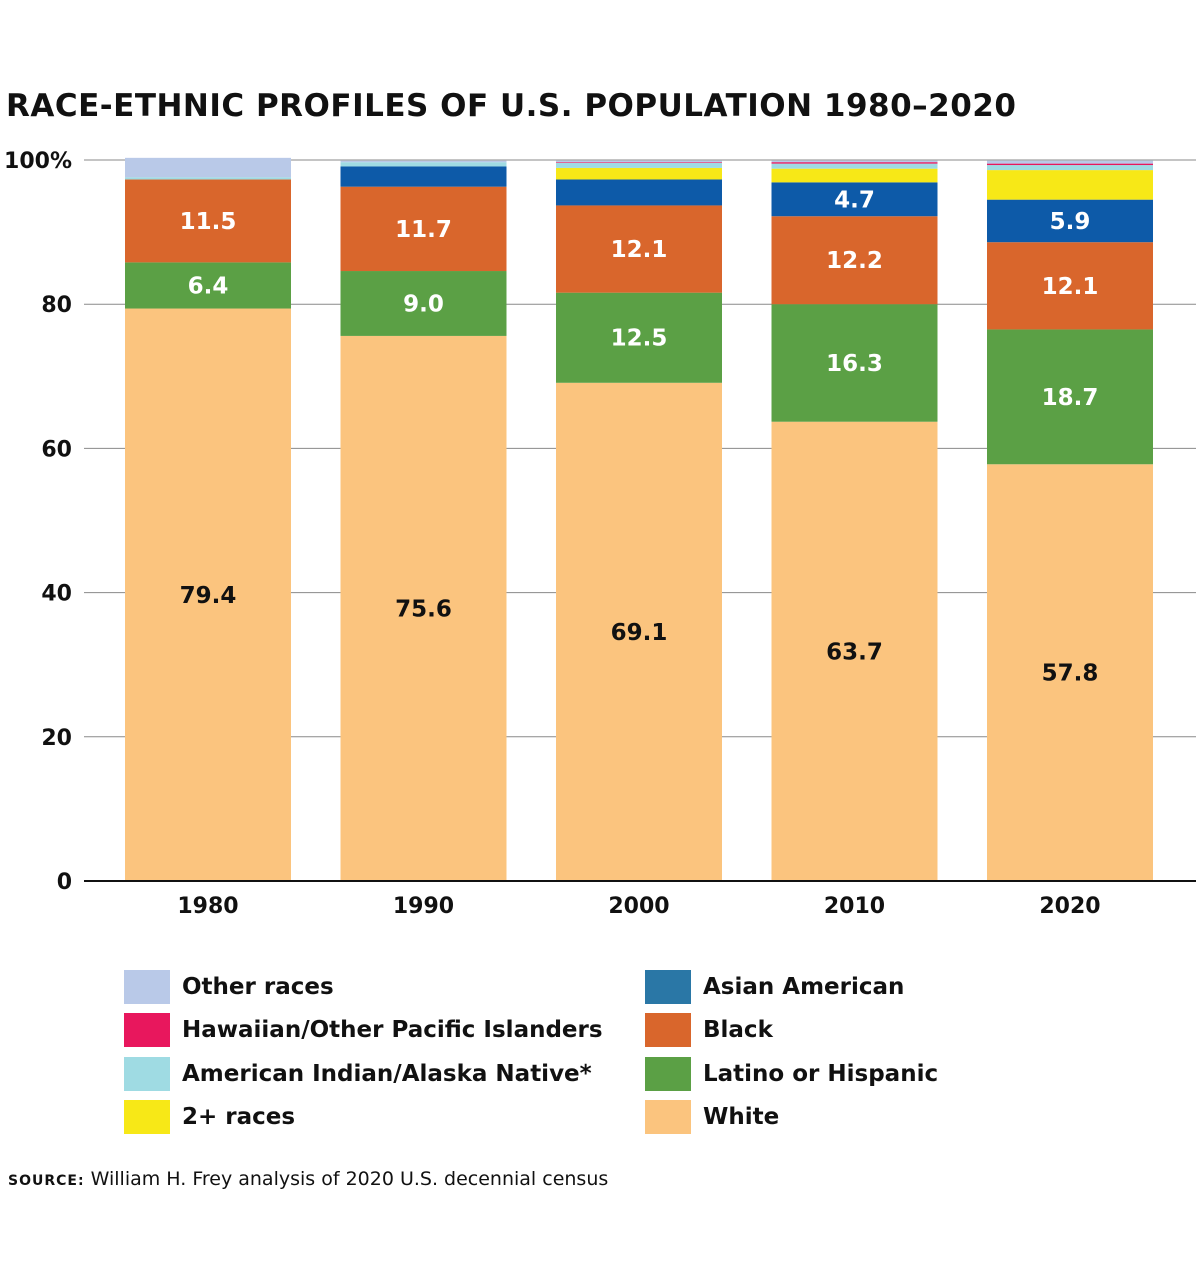 The image size is (1200, 1282). Describe the element at coordinates (56, 449) in the screenshot. I see `y-tick-label: 60` at that location.